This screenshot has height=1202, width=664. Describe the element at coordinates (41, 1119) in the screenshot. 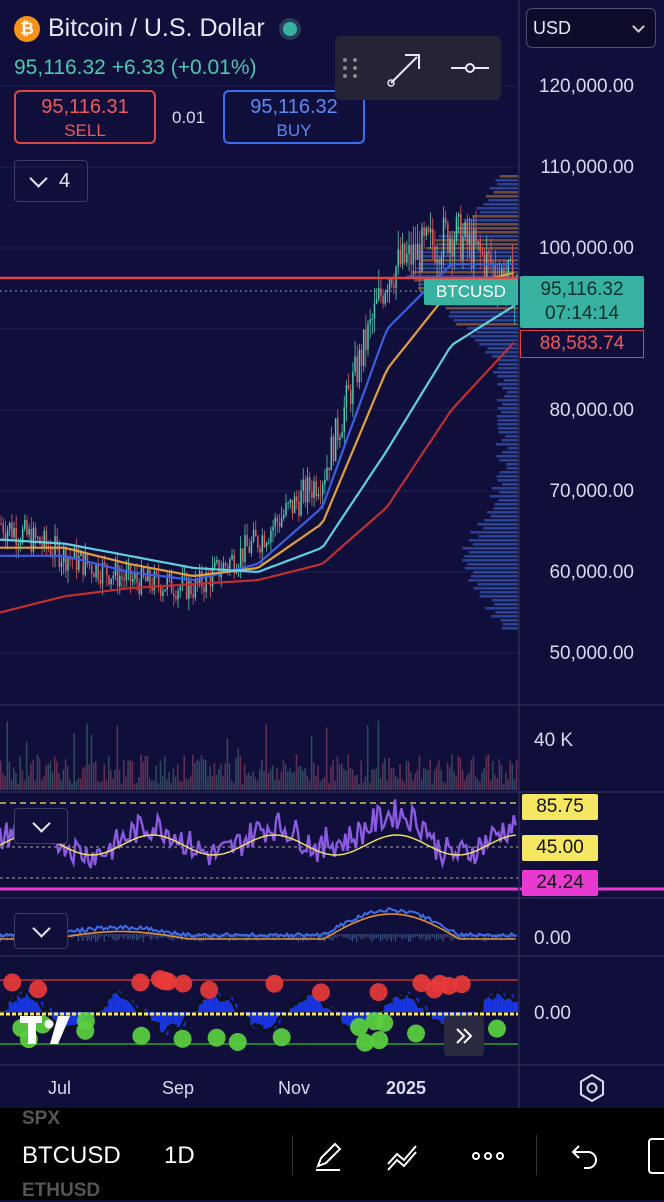

I see `symbol-list-item-above: SPX` at that location.